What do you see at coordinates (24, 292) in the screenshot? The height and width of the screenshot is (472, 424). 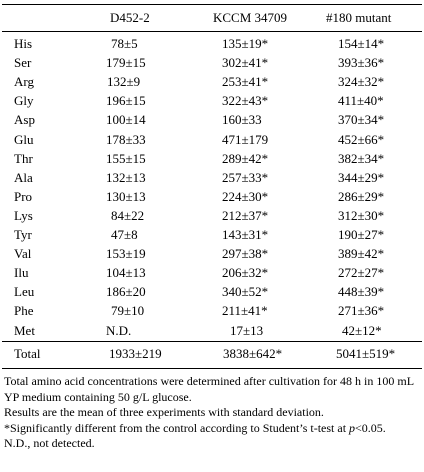 I see `amino-acid-name: Leu` at bounding box center [24, 292].